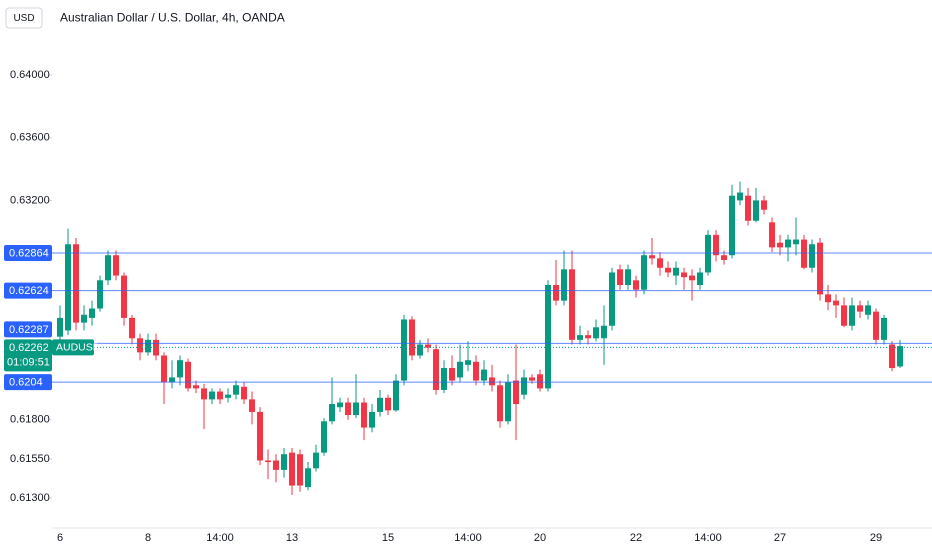 This screenshot has height=550, width=932. I want to click on currency: USD, so click(23, 18).